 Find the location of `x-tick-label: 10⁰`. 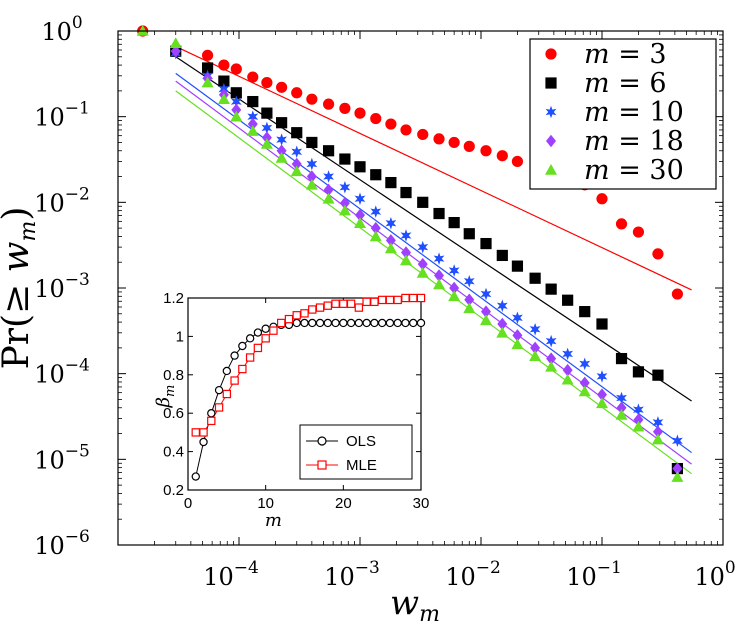

x-tick-label: 10⁰ is located at coordinates (714, 574).